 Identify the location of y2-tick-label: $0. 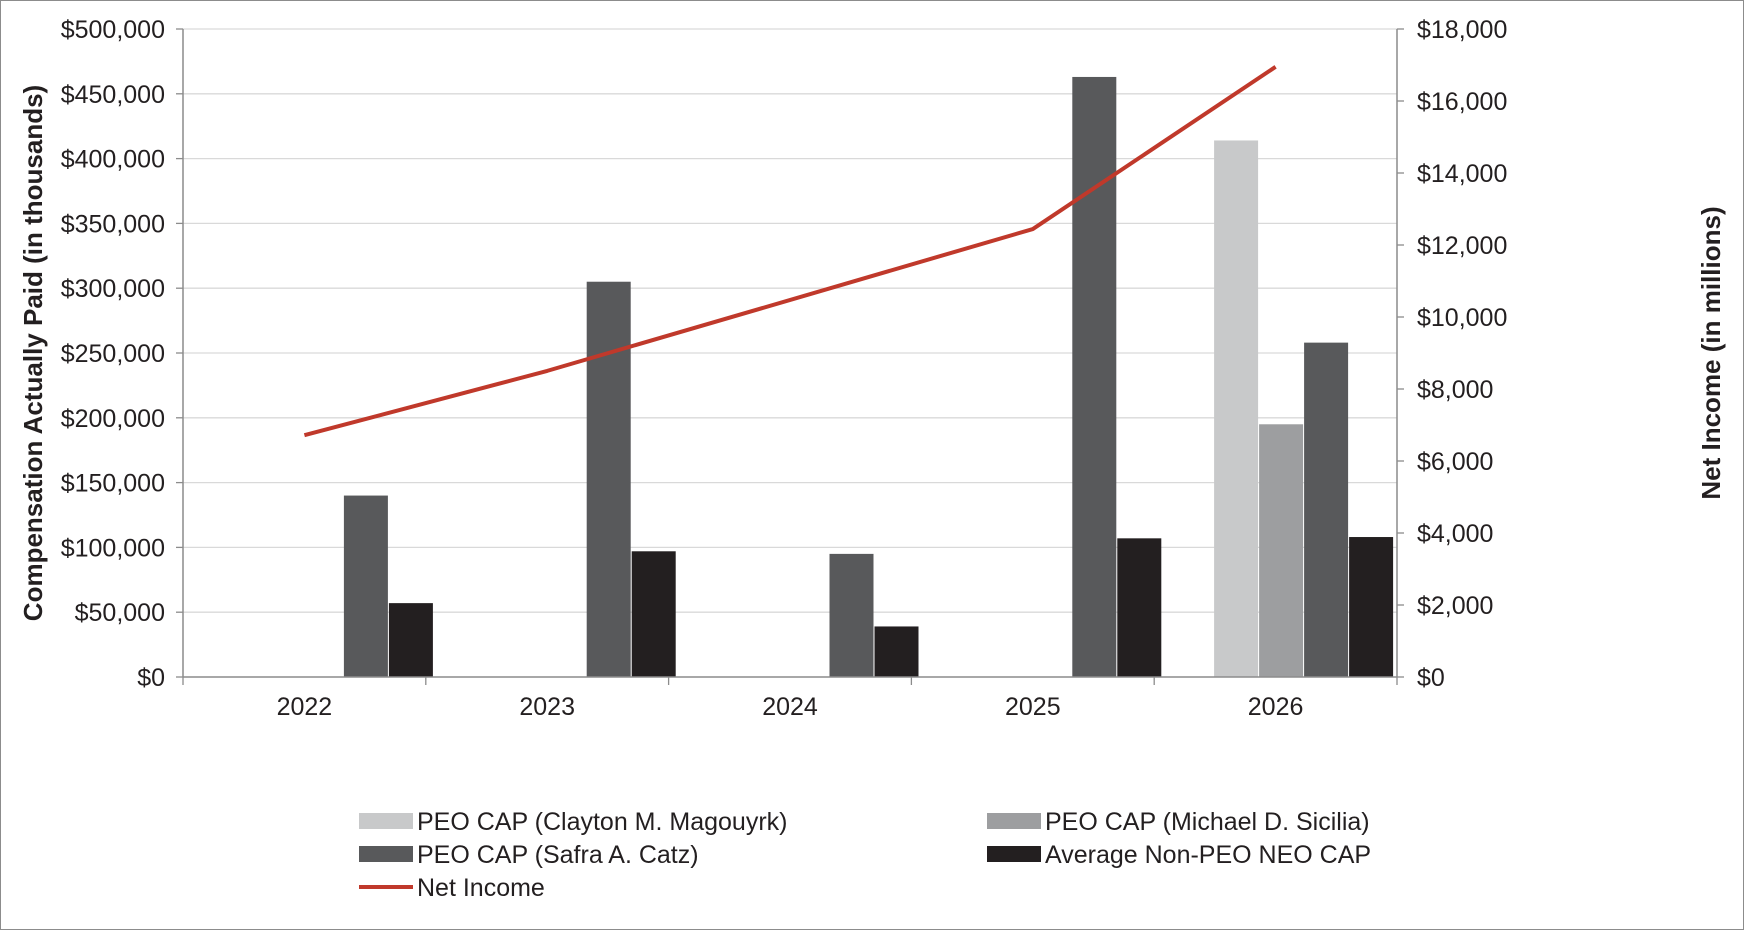
(1431, 678).